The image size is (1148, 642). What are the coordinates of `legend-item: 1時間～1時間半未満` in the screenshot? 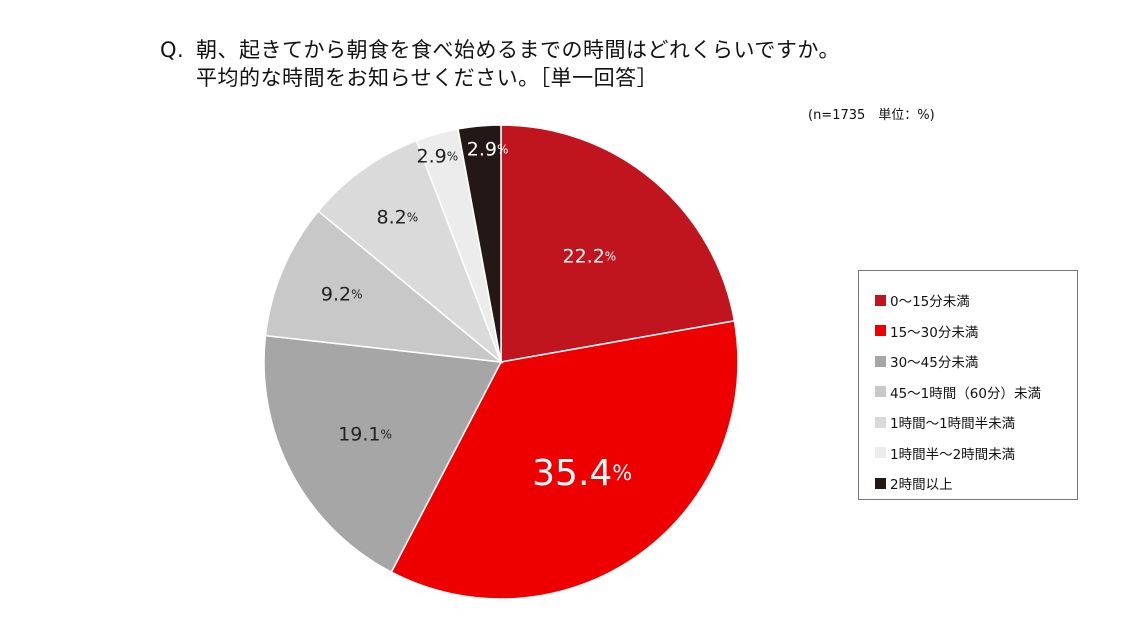 It's located at (976, 422).